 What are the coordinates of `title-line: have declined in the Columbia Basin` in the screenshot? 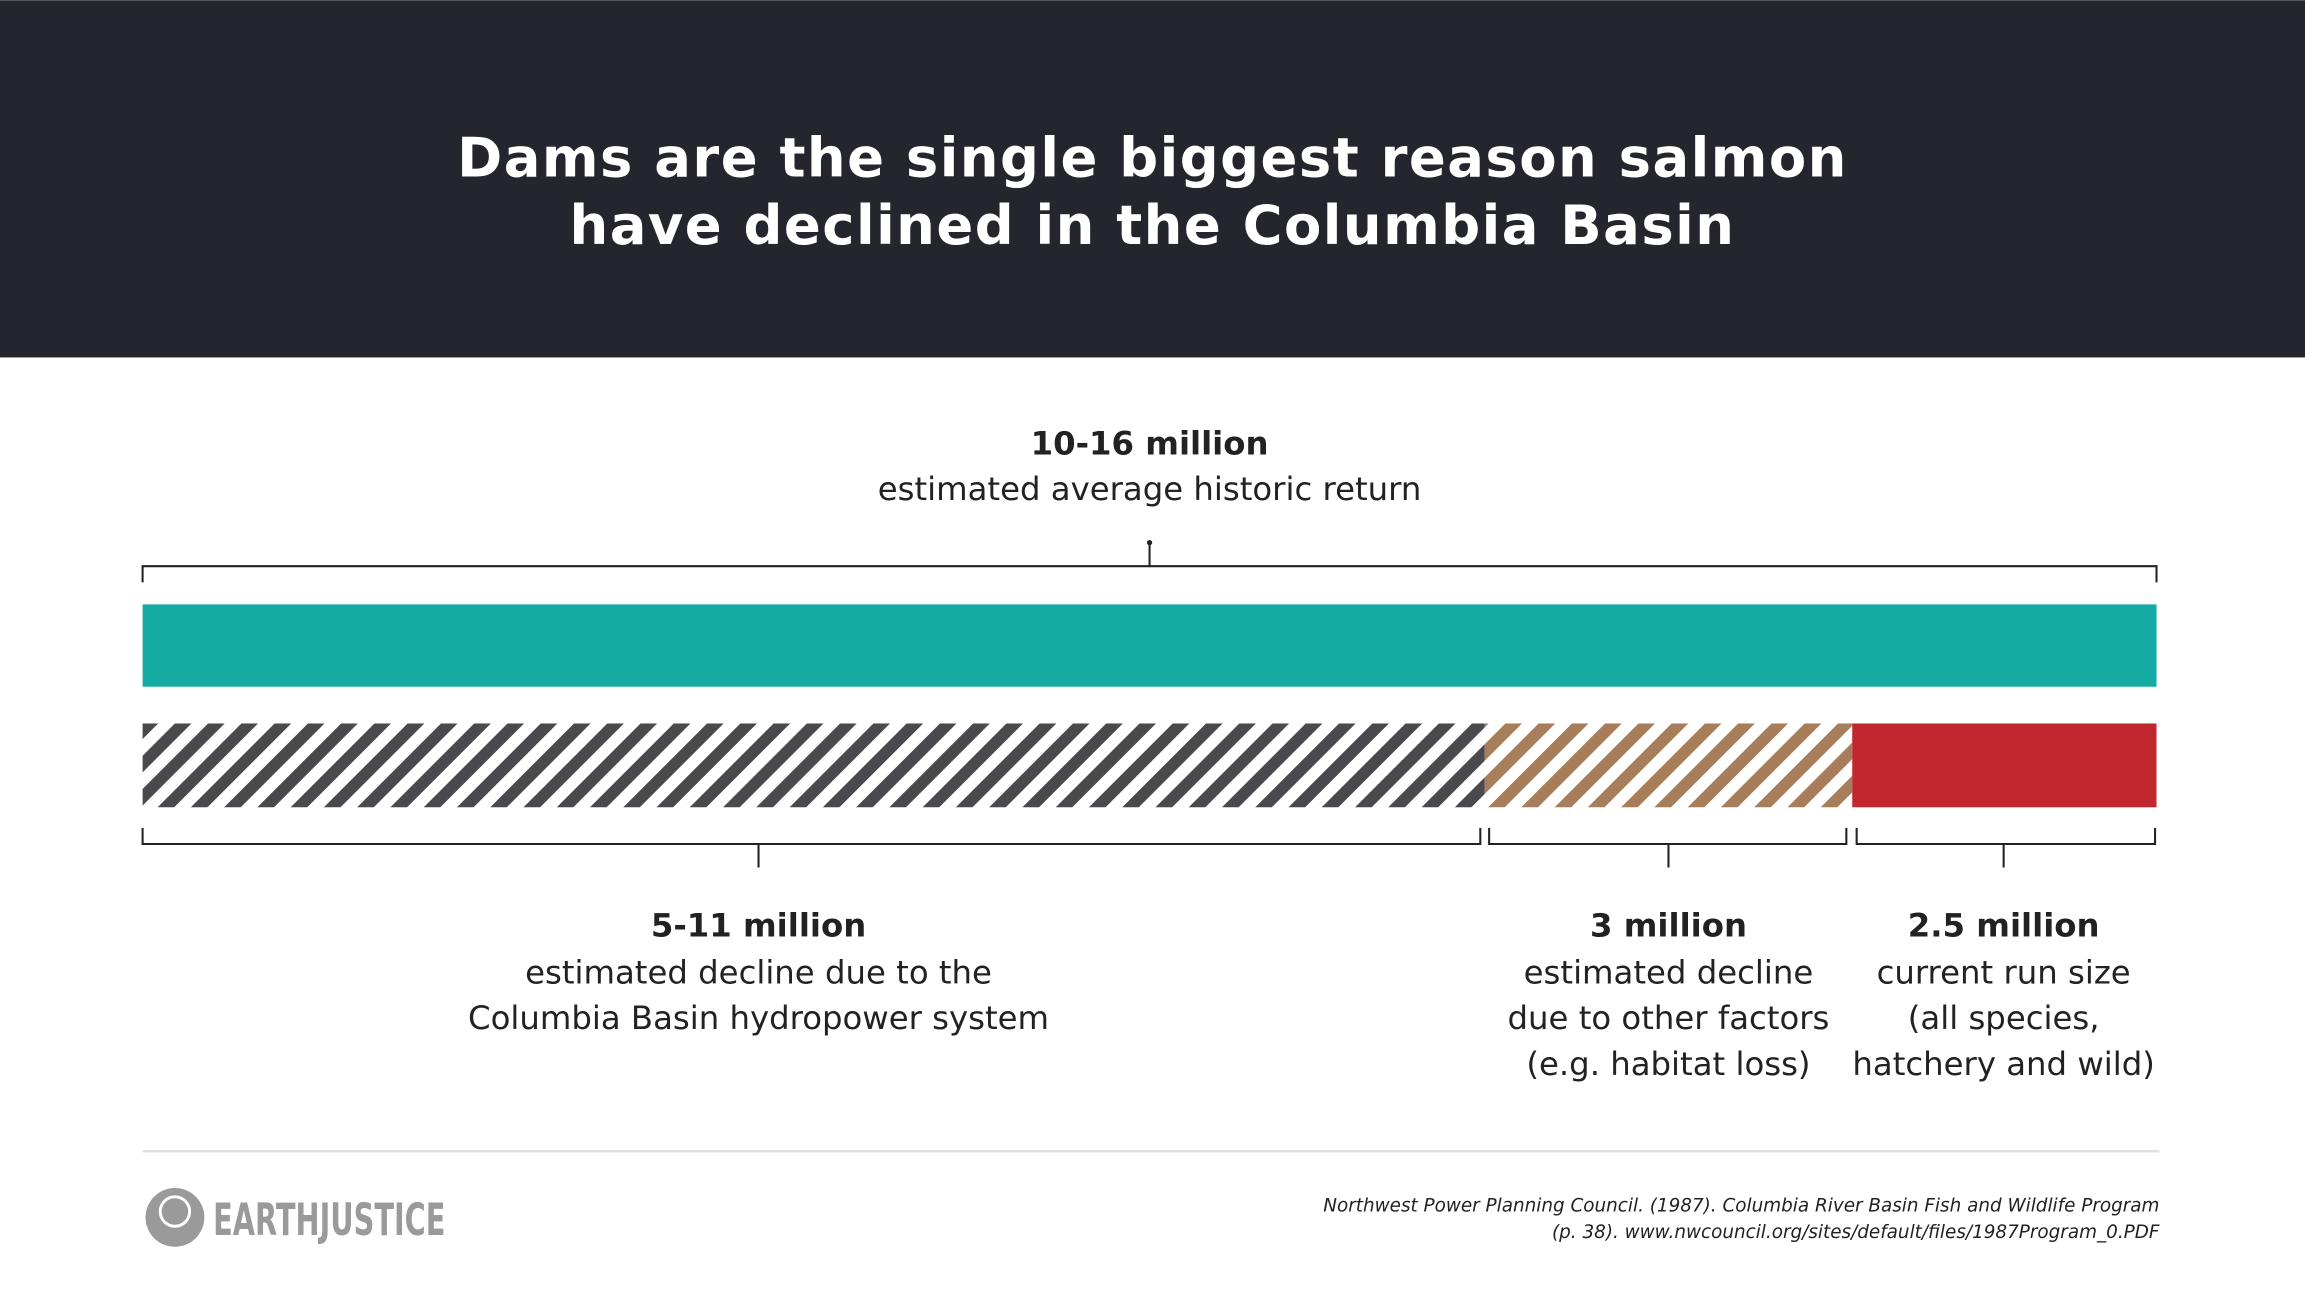 It's located at (1153, 225).